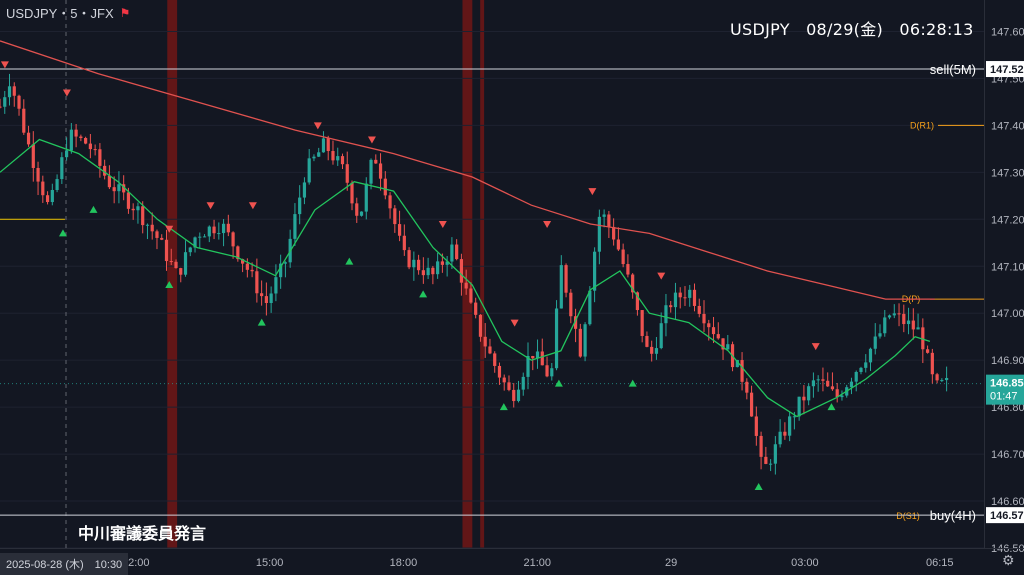  I want to click on red-flag-icon: ⚑, so click(125, 13).